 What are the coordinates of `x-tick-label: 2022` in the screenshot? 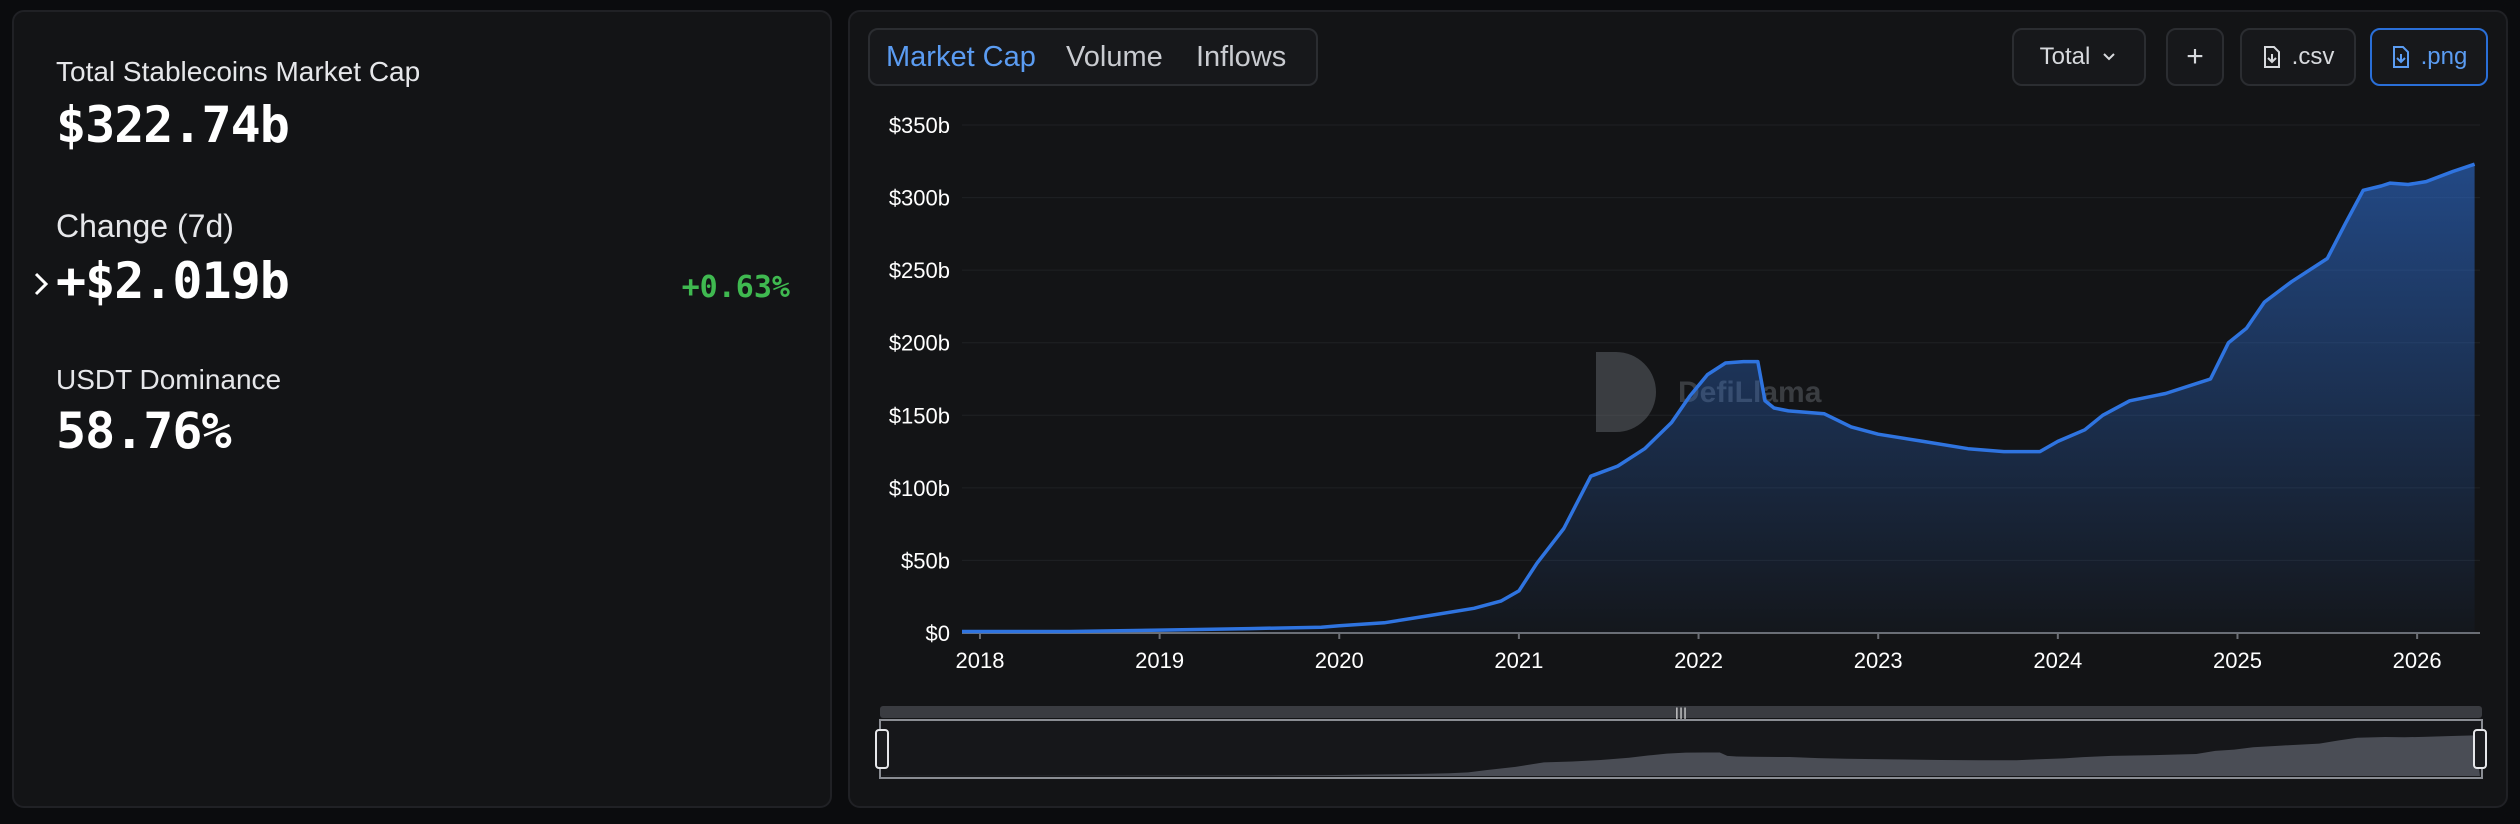 It's located at (1698, 660).